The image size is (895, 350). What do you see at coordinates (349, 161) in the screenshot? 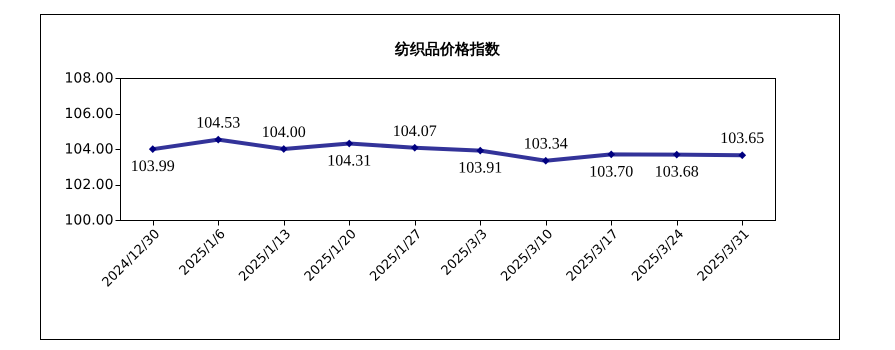
I see `data-label: 104.31` at bounding box center [349, 161].